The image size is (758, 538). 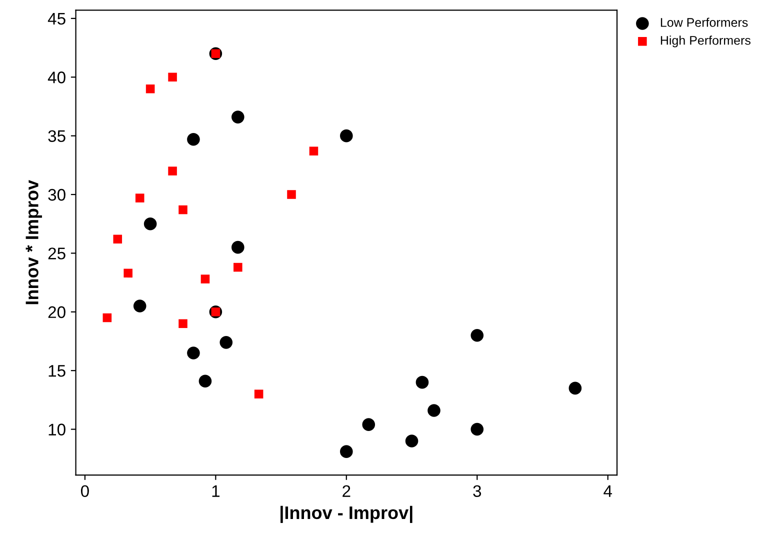 I want to click on x-tick-label: 2, so click(x=346, y=491).